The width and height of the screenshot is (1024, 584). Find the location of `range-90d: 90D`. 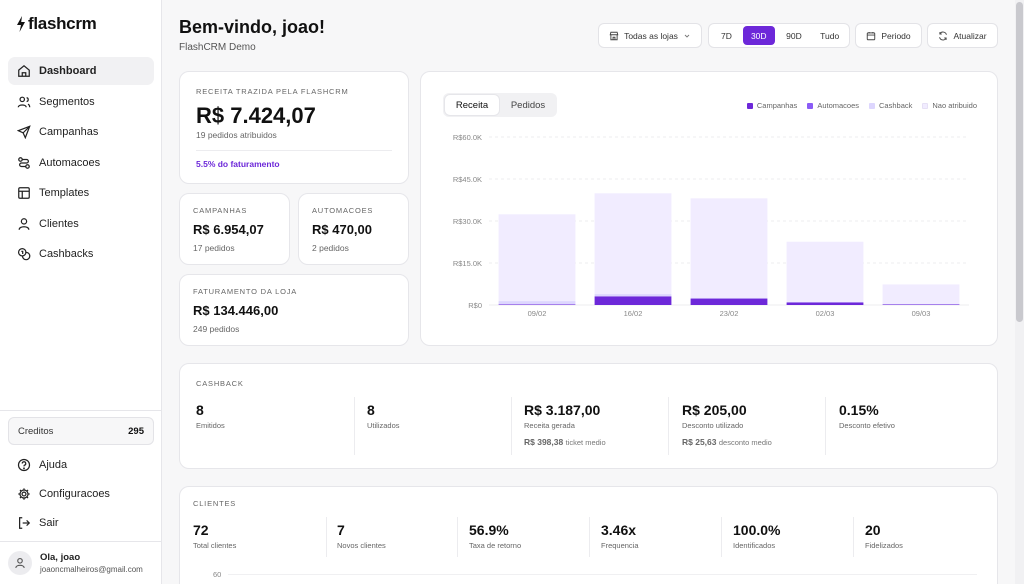

range-90d: 90D is located at coordinates (794, 35).